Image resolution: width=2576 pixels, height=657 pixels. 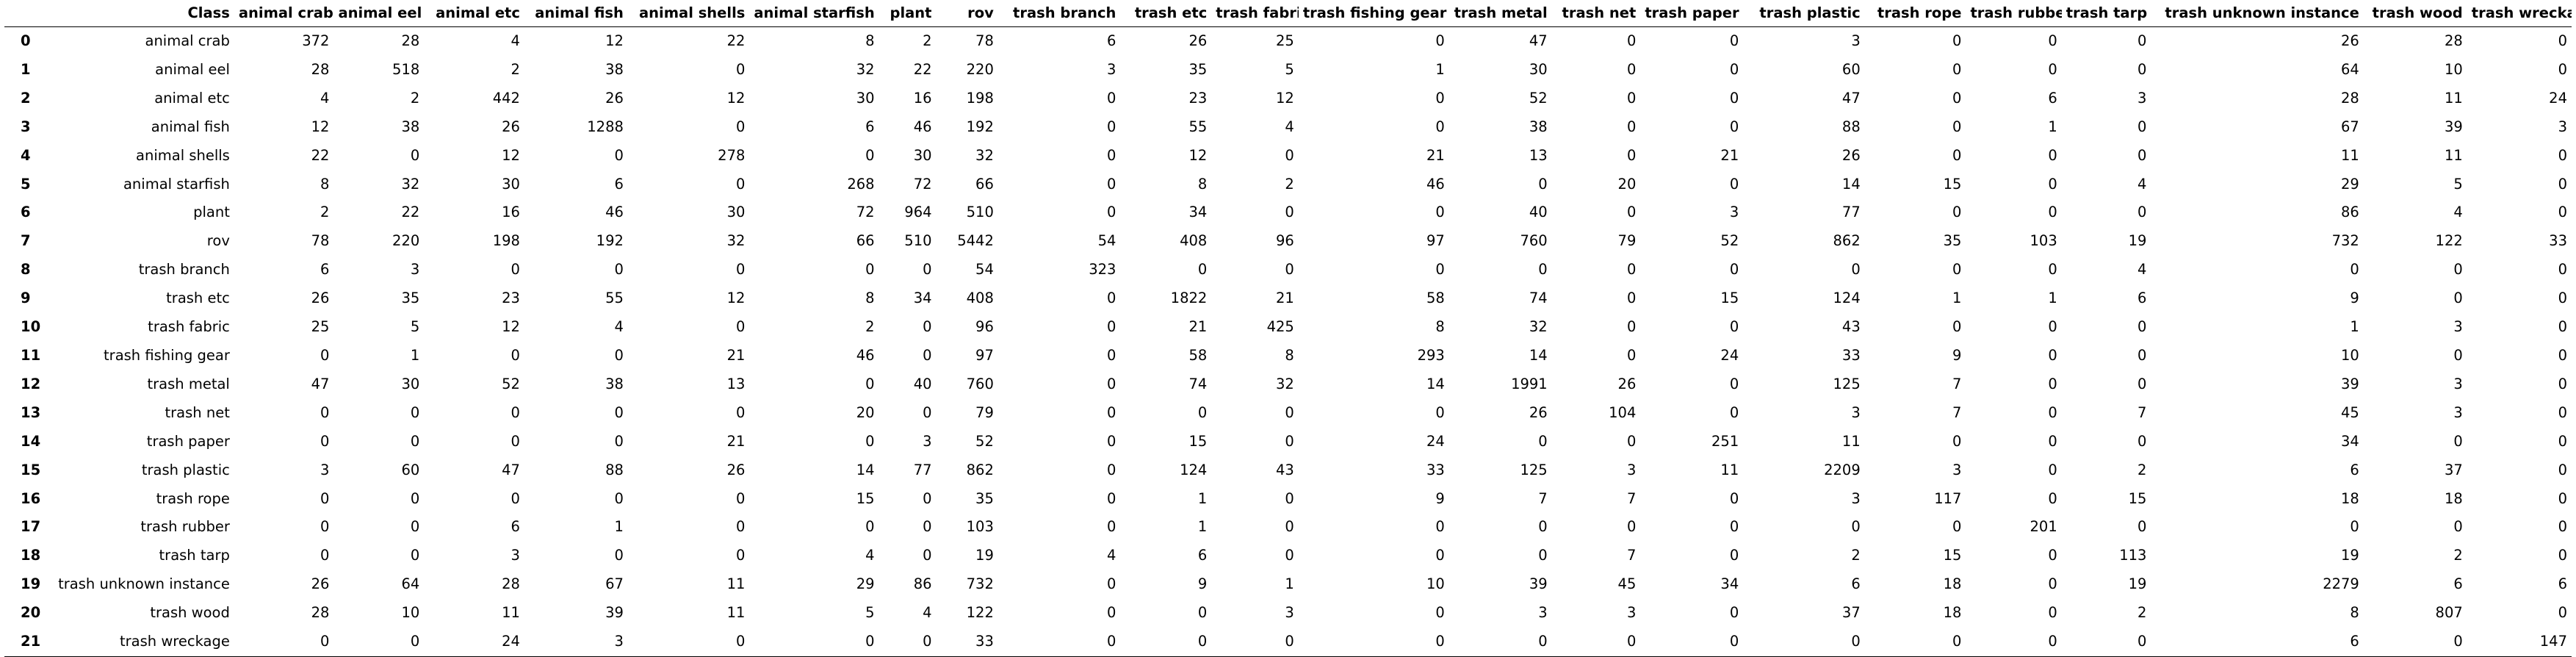 I want to click on count-cell: 55, so click(x=614, y=298).